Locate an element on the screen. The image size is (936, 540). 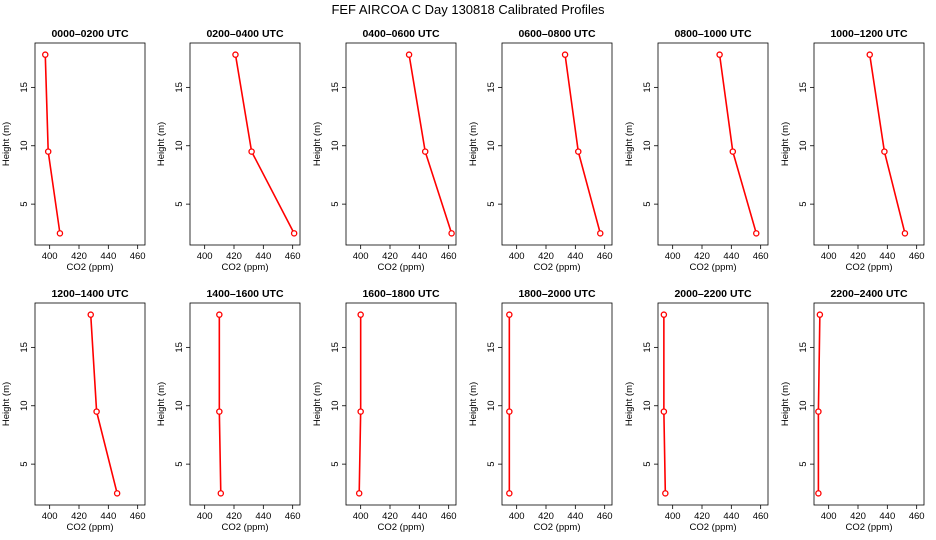
panel-title: 1200–1400 UTC is located at coordinates (89, 294).